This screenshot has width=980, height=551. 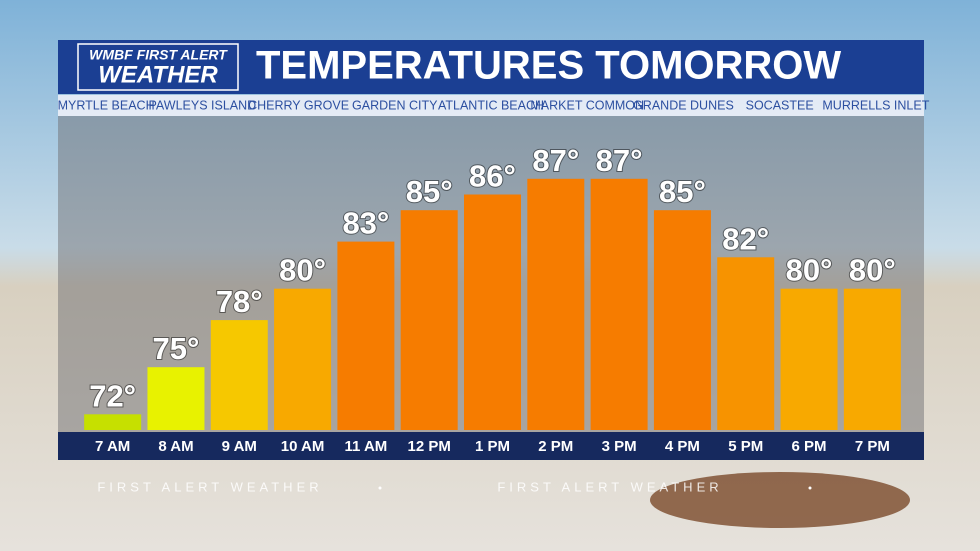 I want to click on value-label: 75°, so click(x=176, y=348).